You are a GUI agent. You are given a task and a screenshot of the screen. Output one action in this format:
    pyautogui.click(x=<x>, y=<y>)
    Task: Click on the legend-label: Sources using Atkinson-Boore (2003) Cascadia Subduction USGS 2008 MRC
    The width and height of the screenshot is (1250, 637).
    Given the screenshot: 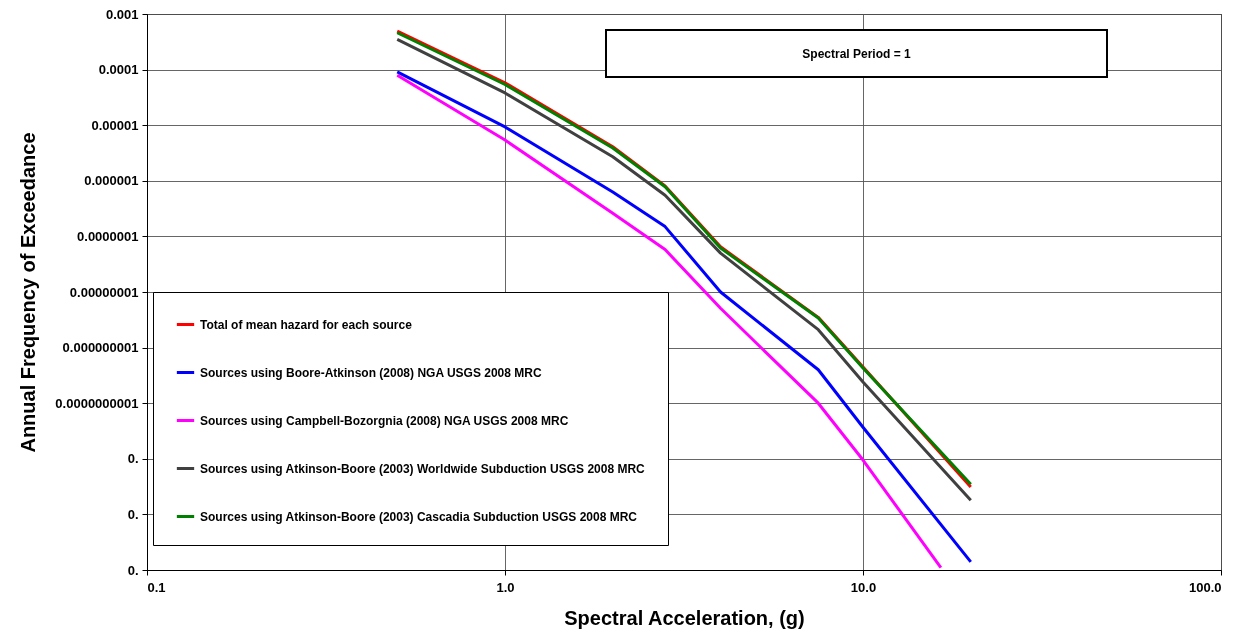 What is the action you would take?
    pyautogui.click(x=419, y=516)
    